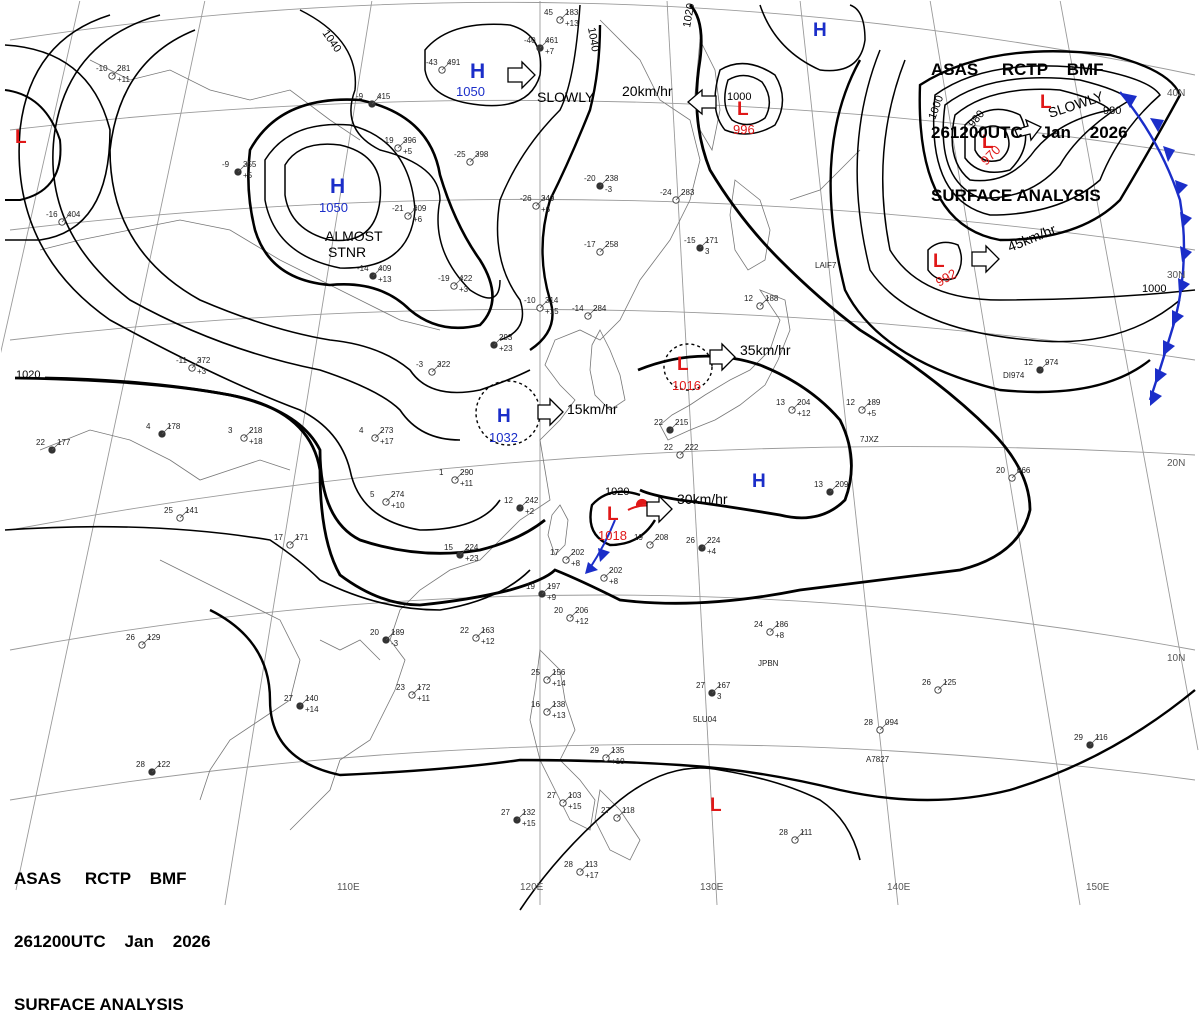  What do you see at coordinates (174, 426) in the screenshot?
I see `station-pressure: 178` at bounding box center [174, 426].